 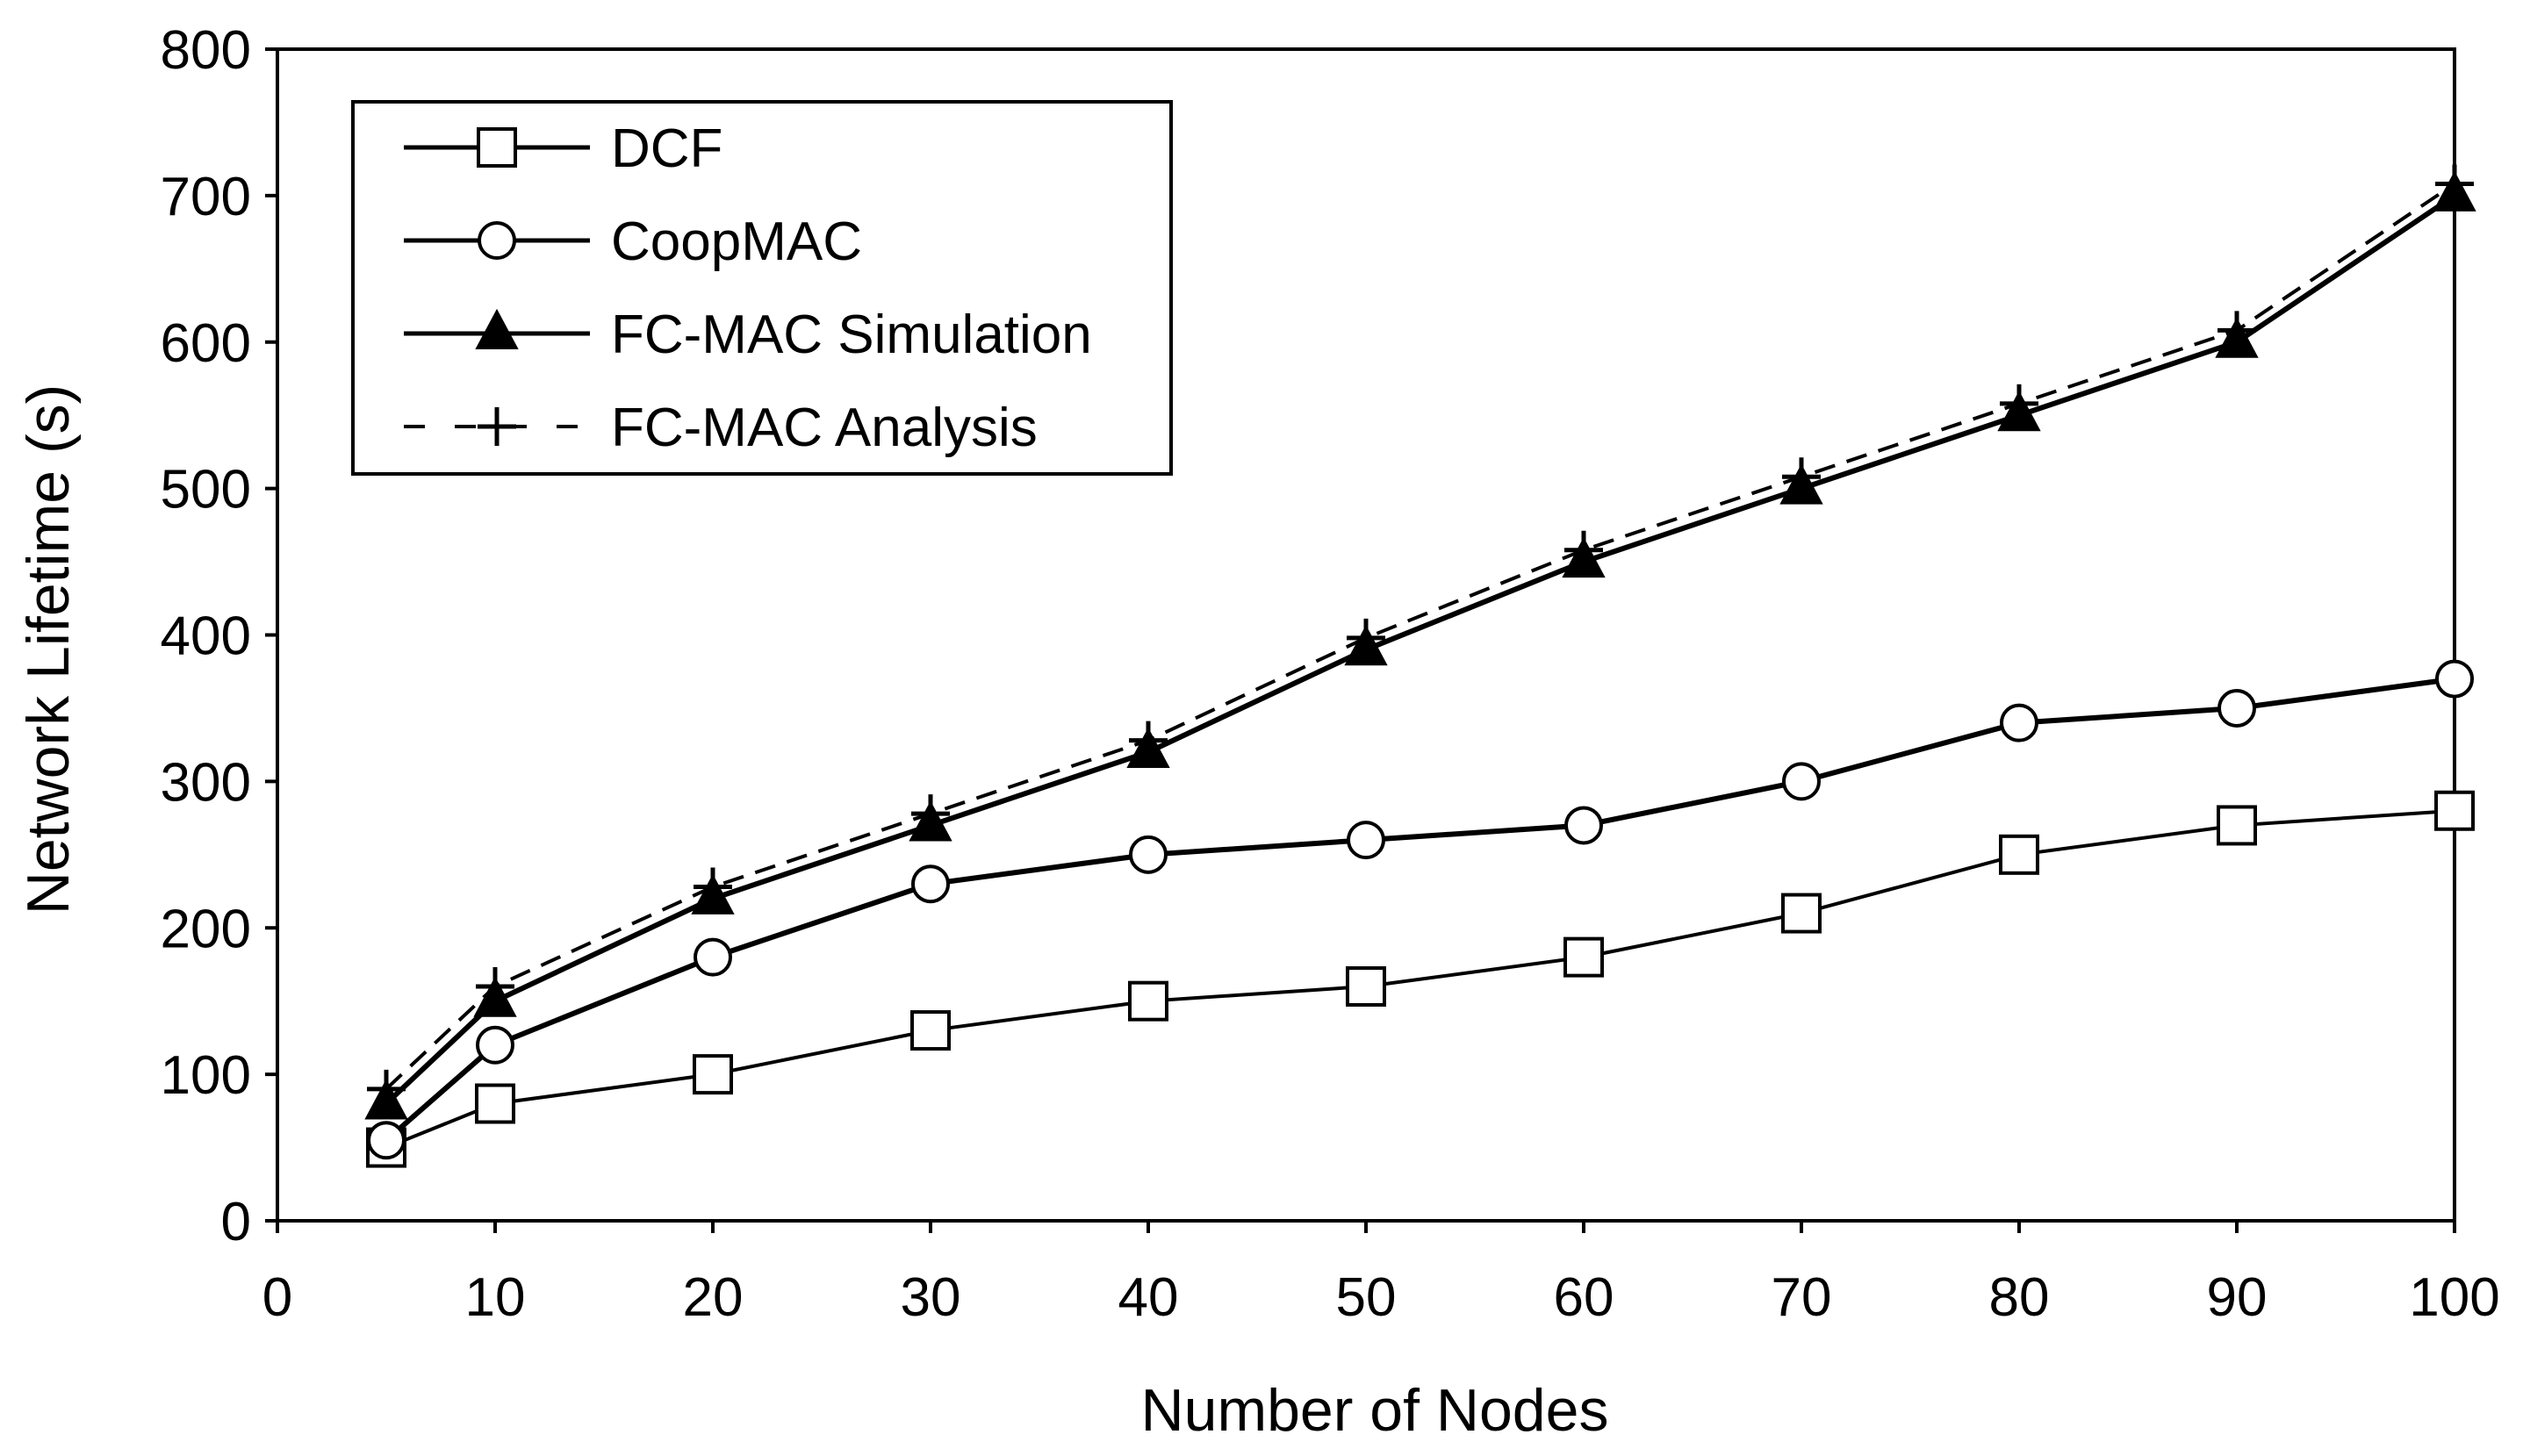 What do you see at coordinates (277, 1297) in the screenshot?
I see `x-tick-label: 0` at bounding box center [277, 1297].